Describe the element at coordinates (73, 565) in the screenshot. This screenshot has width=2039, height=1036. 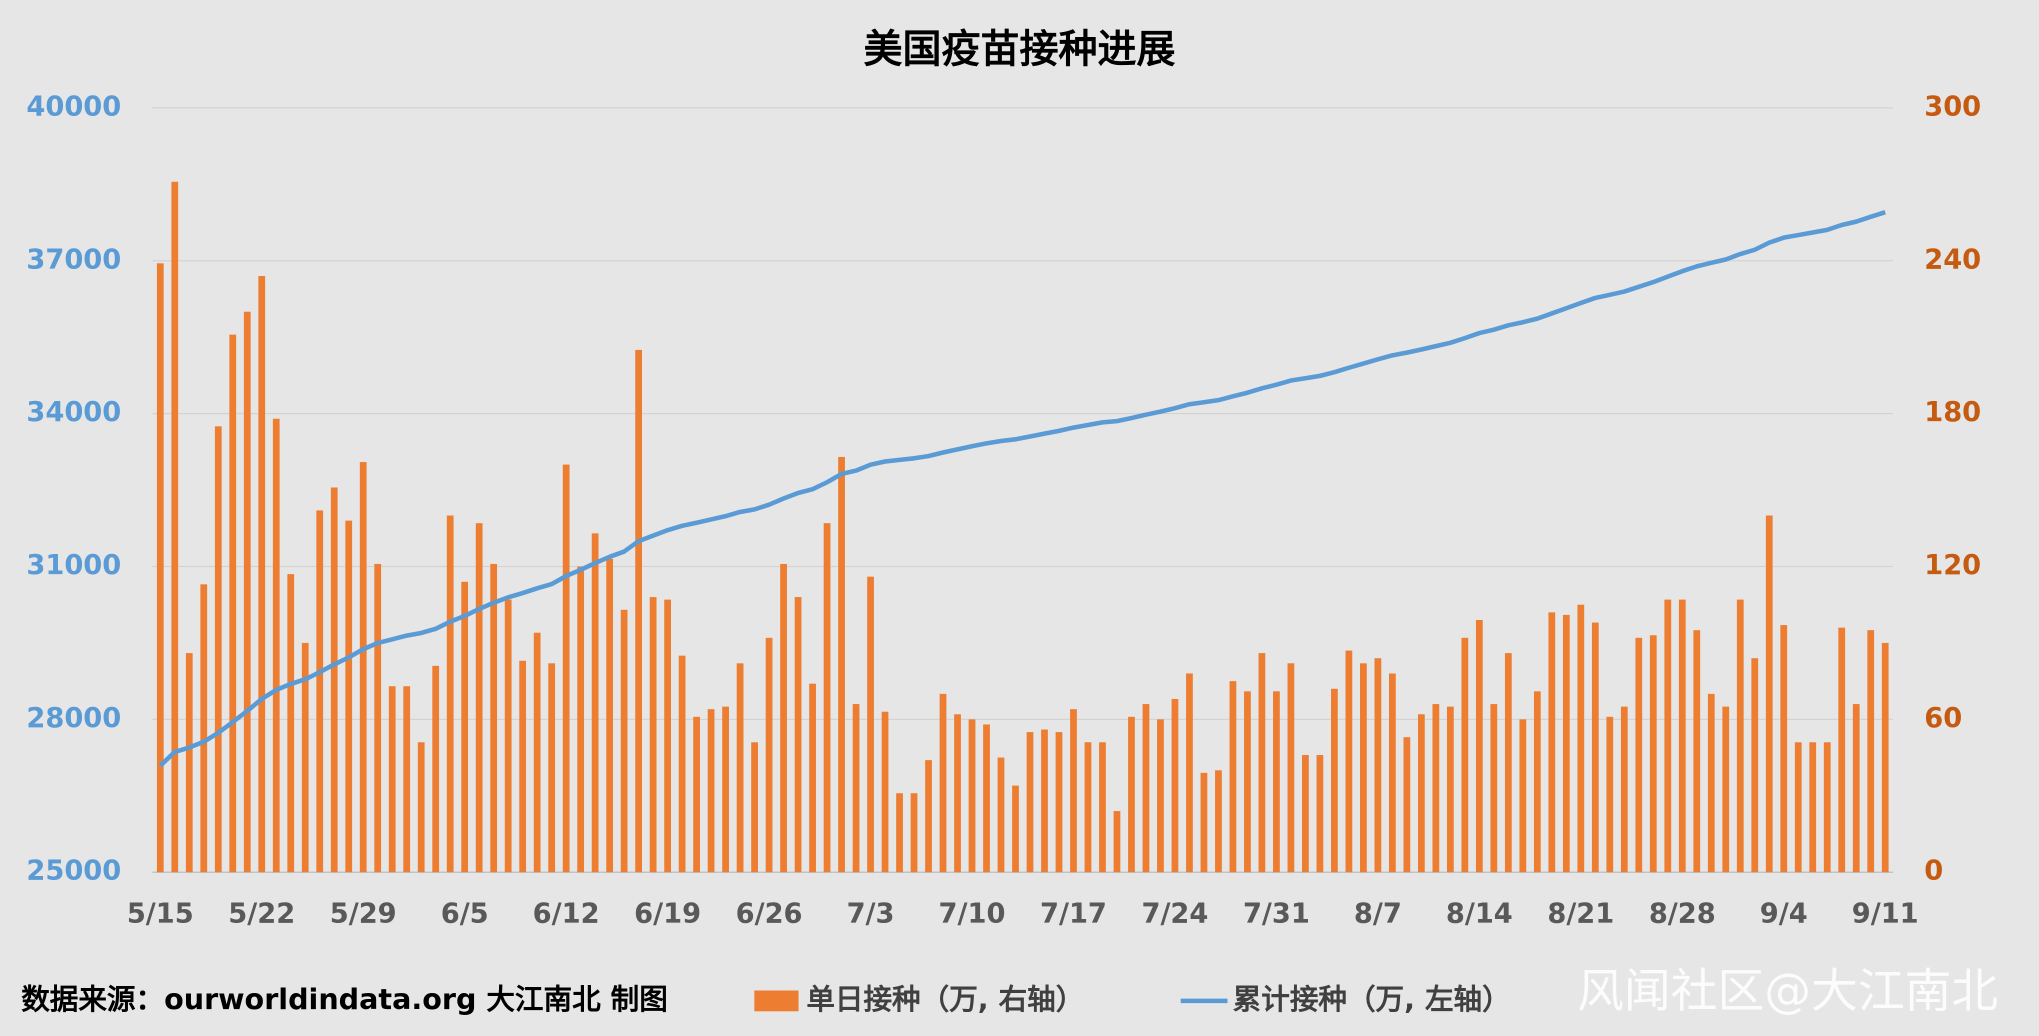
I see `y-tick-label: 31000` at that location.